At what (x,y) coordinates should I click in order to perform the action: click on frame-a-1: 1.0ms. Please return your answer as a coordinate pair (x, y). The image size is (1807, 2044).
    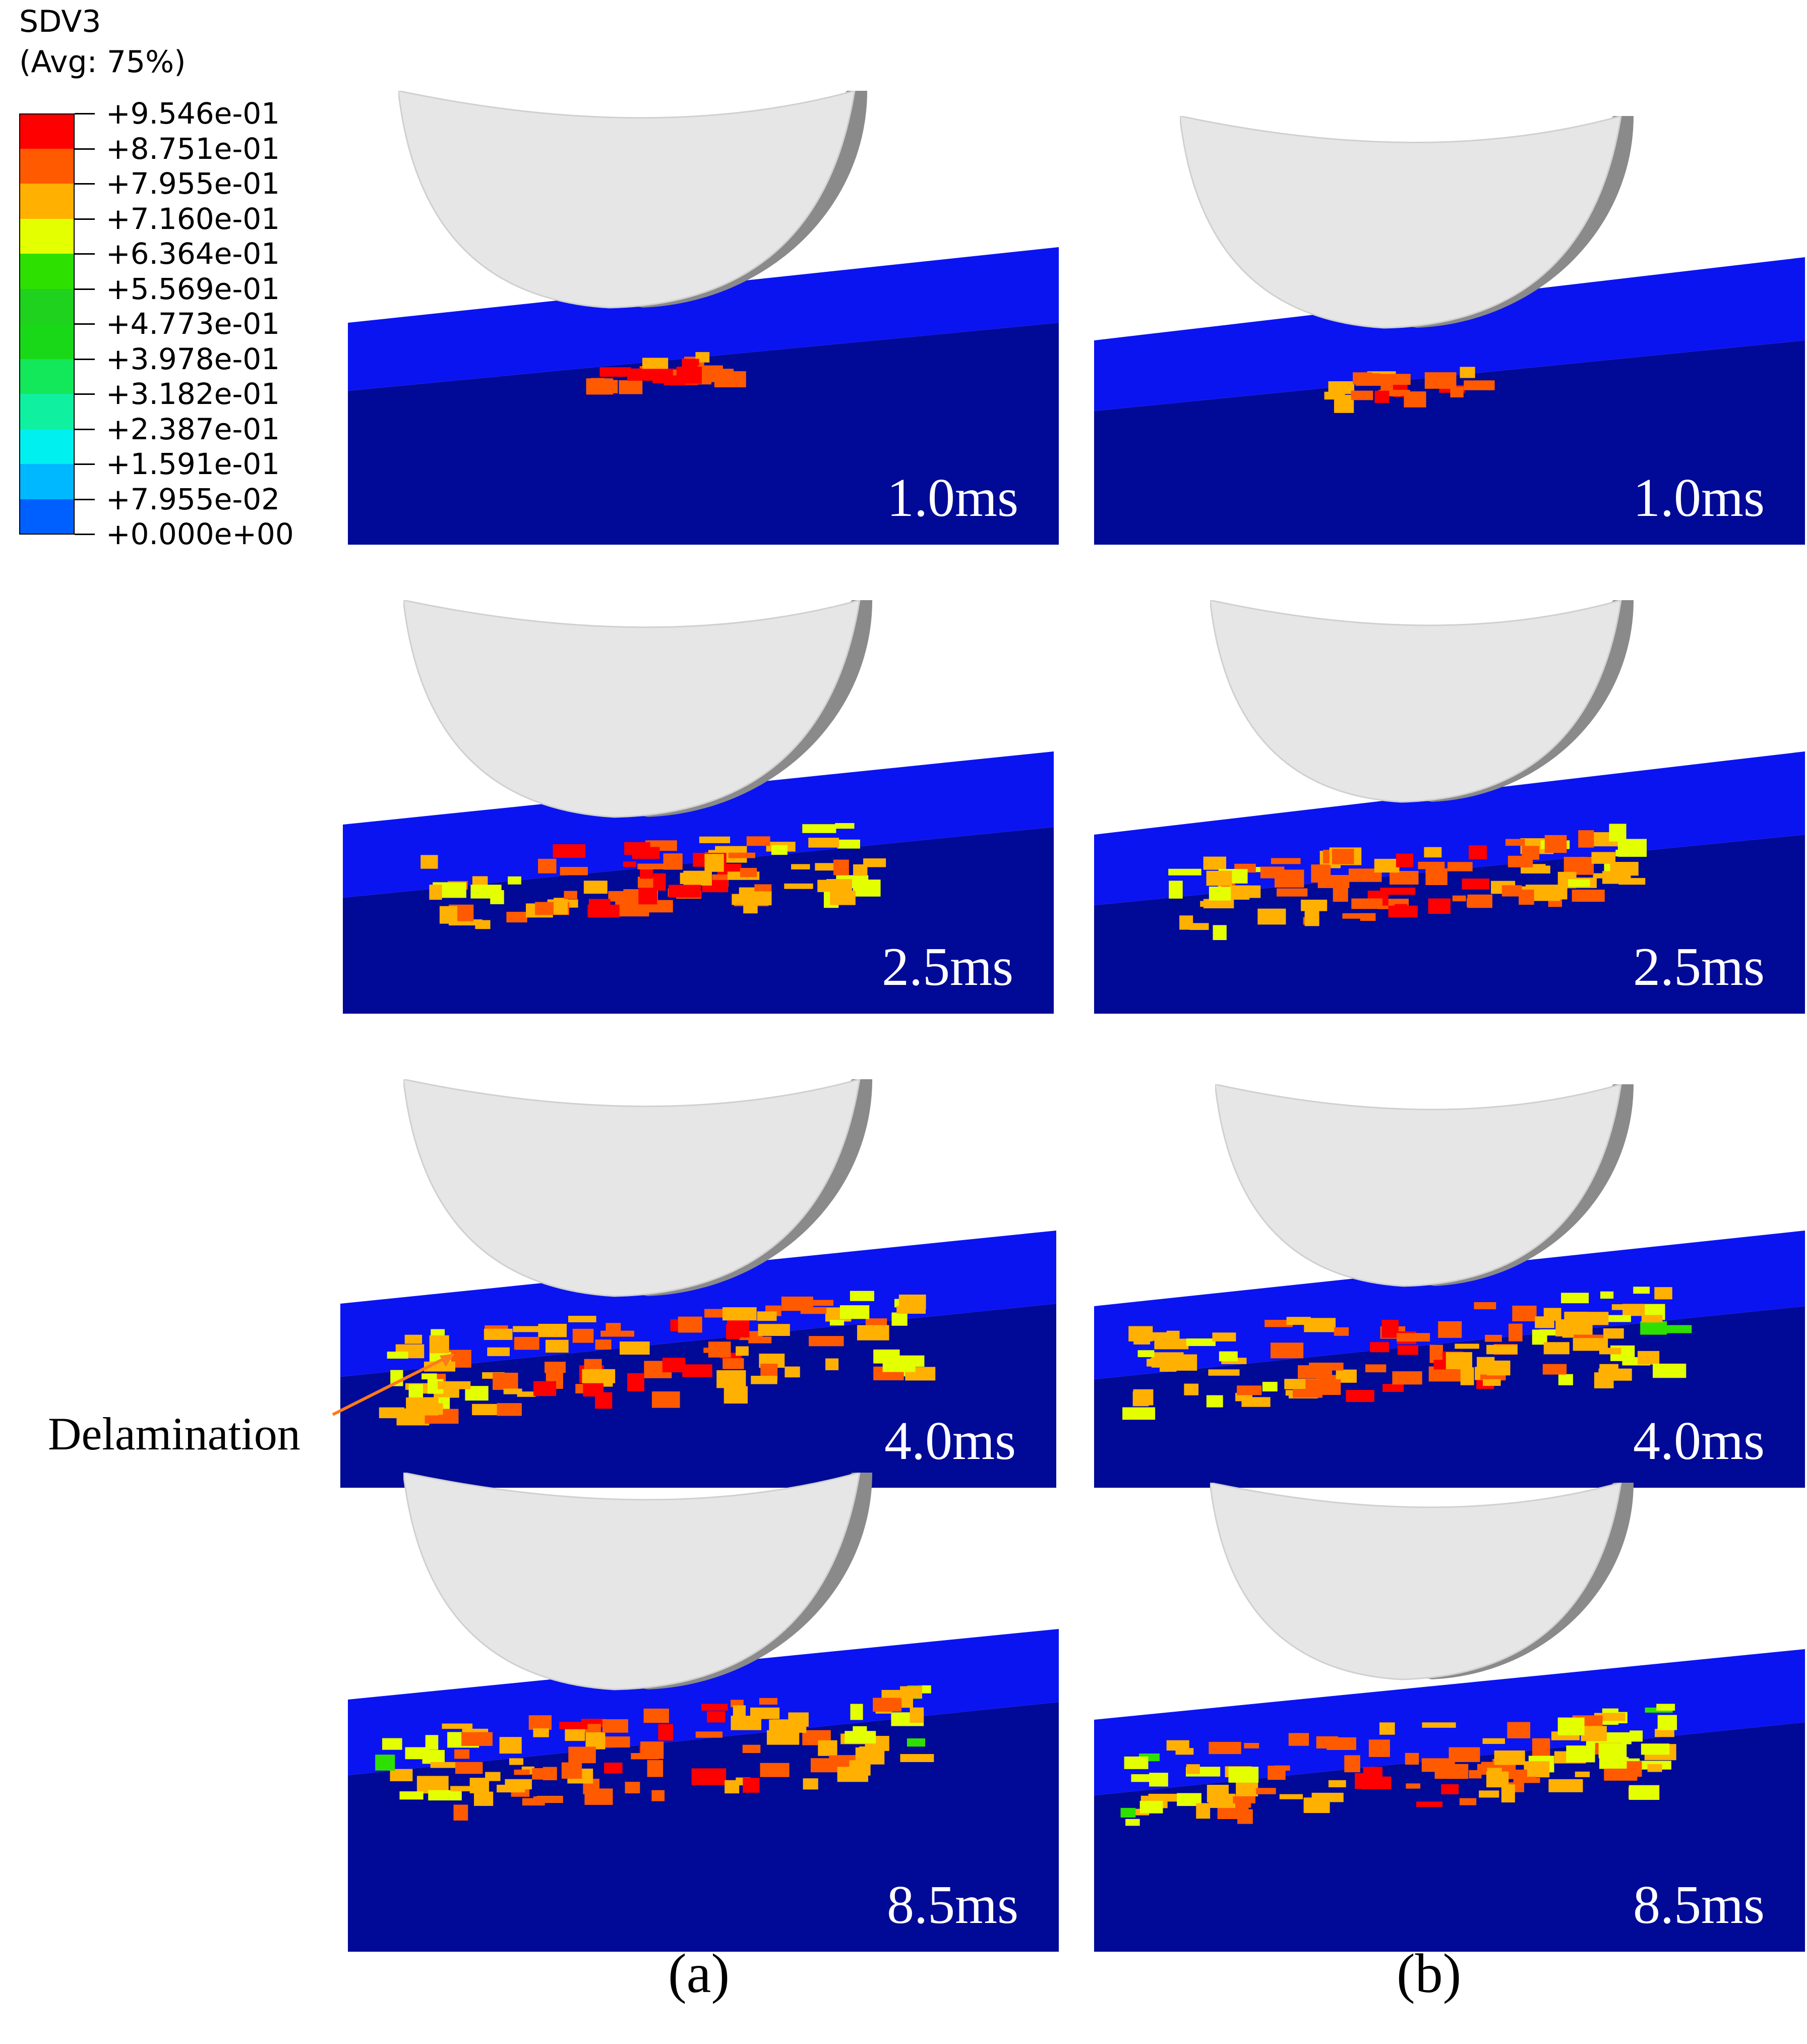
    Looking at the image, I should click on (704, 396).